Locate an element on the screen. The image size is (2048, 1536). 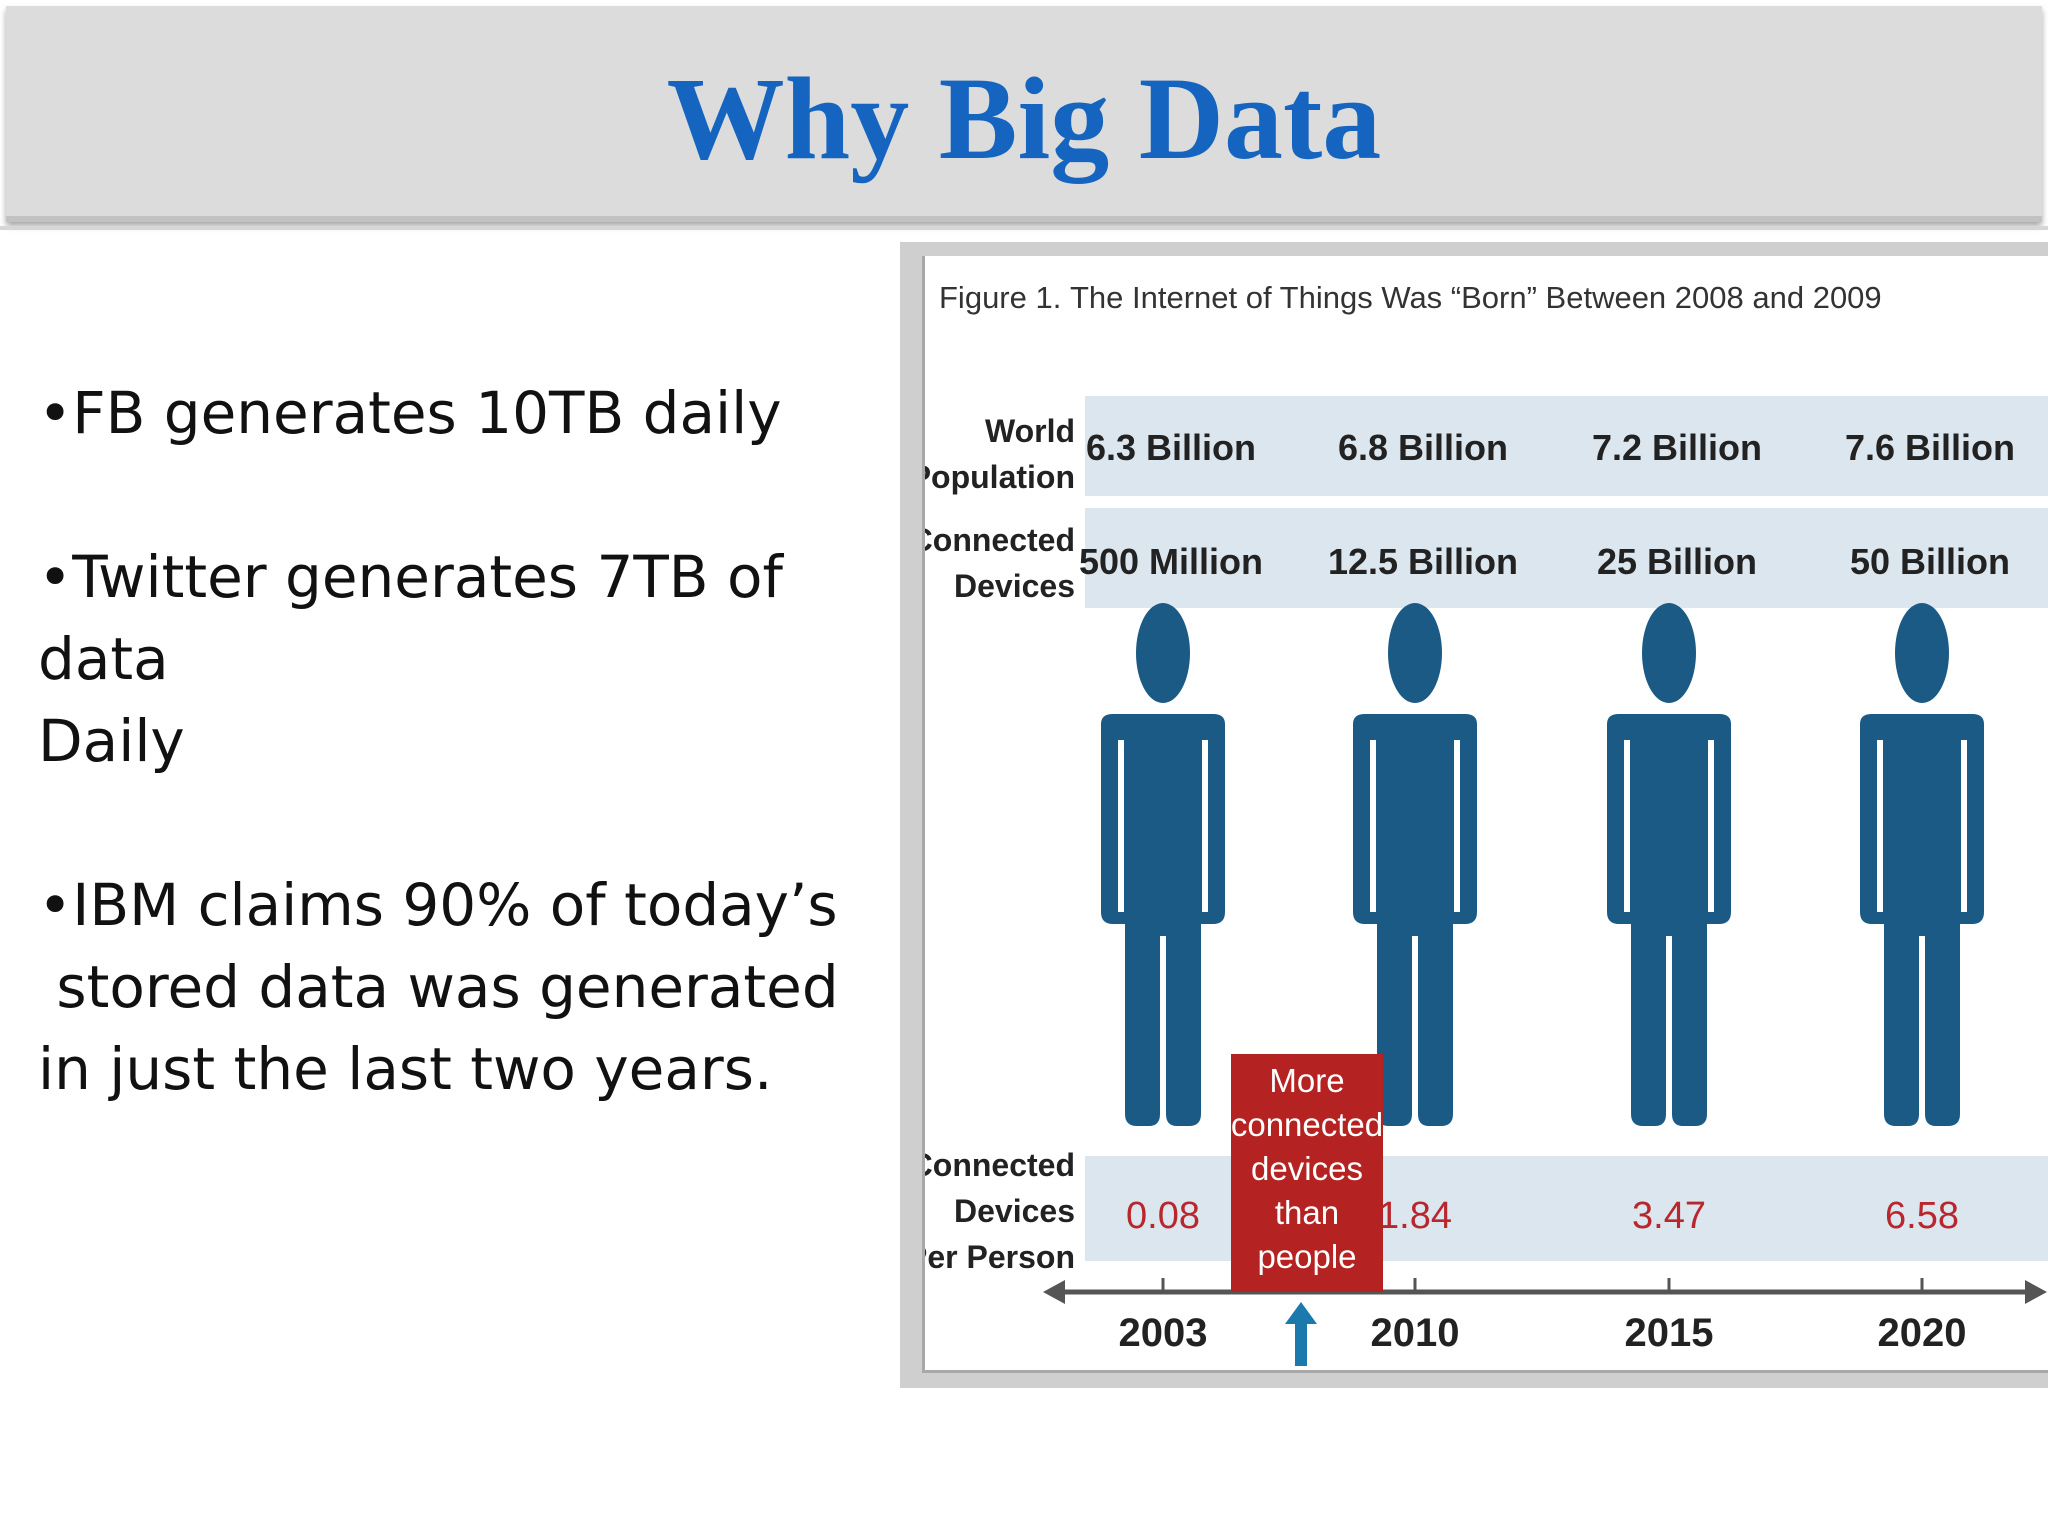
devices-band is located at coordinates (1566, 558).